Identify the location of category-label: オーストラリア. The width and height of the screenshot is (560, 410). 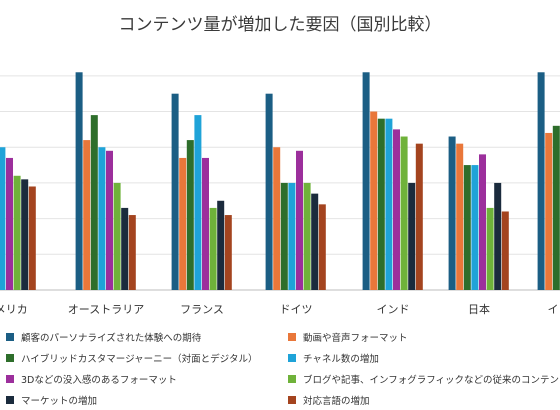
(106, 309).